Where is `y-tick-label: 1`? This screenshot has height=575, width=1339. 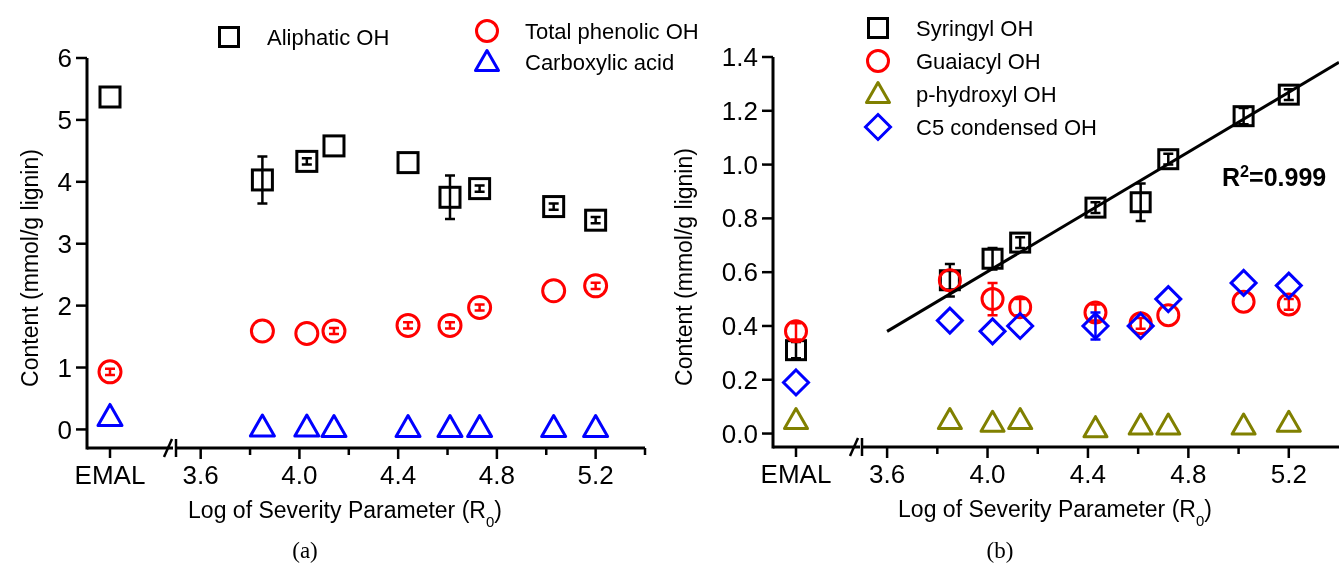 y-tick-label: 1 is located at coordinates (64, 367).